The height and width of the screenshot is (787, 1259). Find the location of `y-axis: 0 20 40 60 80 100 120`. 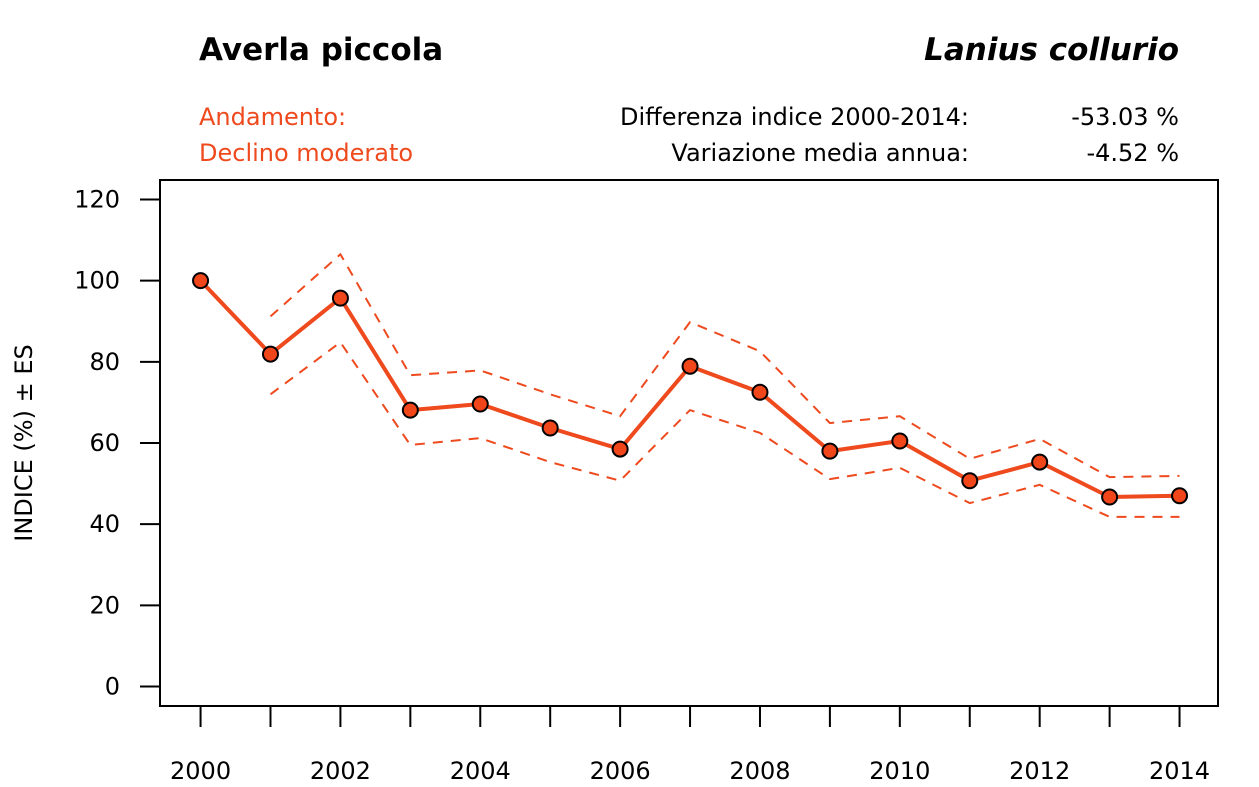

y-axis: 0 20 40 60 80 100 120 is located at coordinates (117, 443).